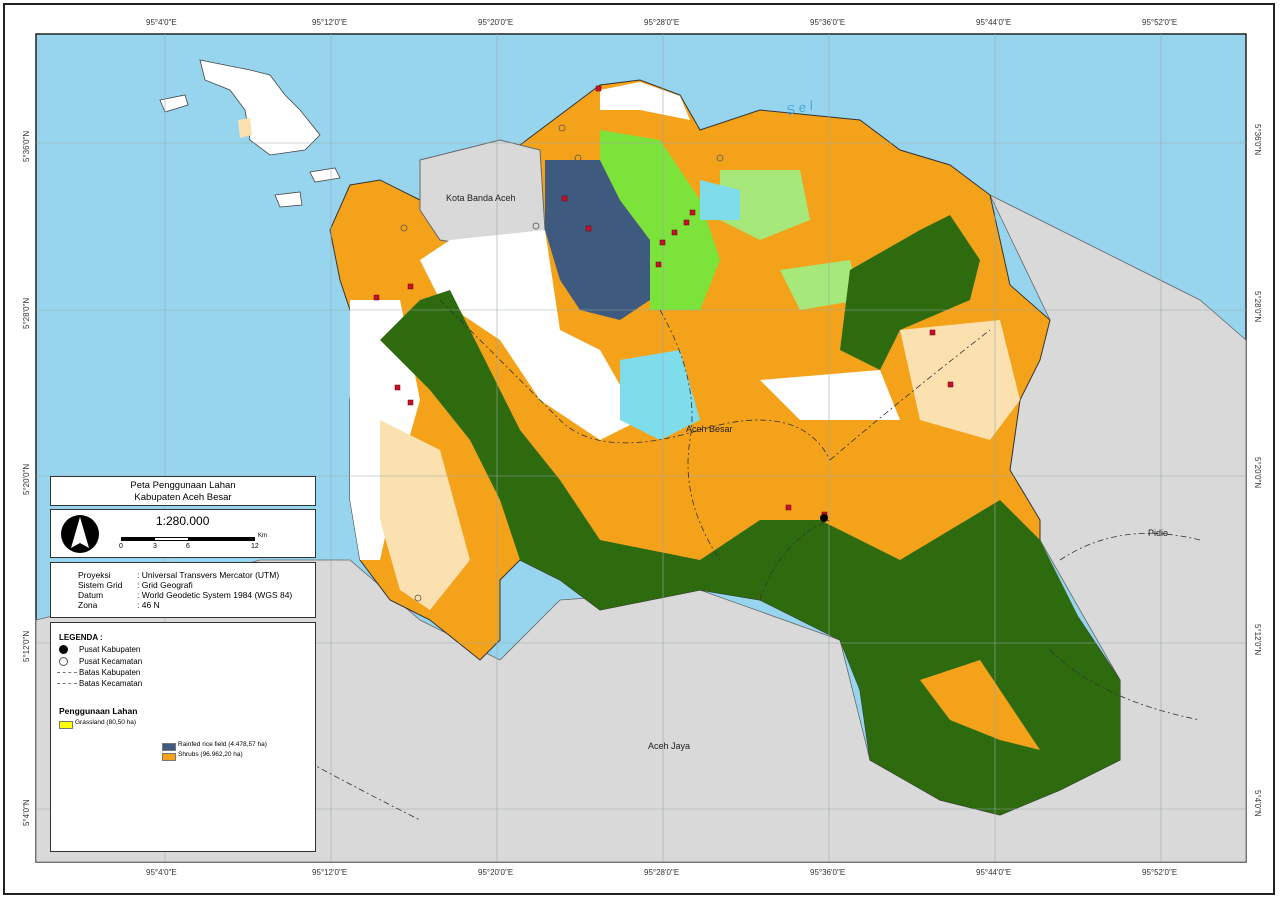 This screenshot has width=1280, height=900. I want to click on projection-key: Datum, so click(91, 595).